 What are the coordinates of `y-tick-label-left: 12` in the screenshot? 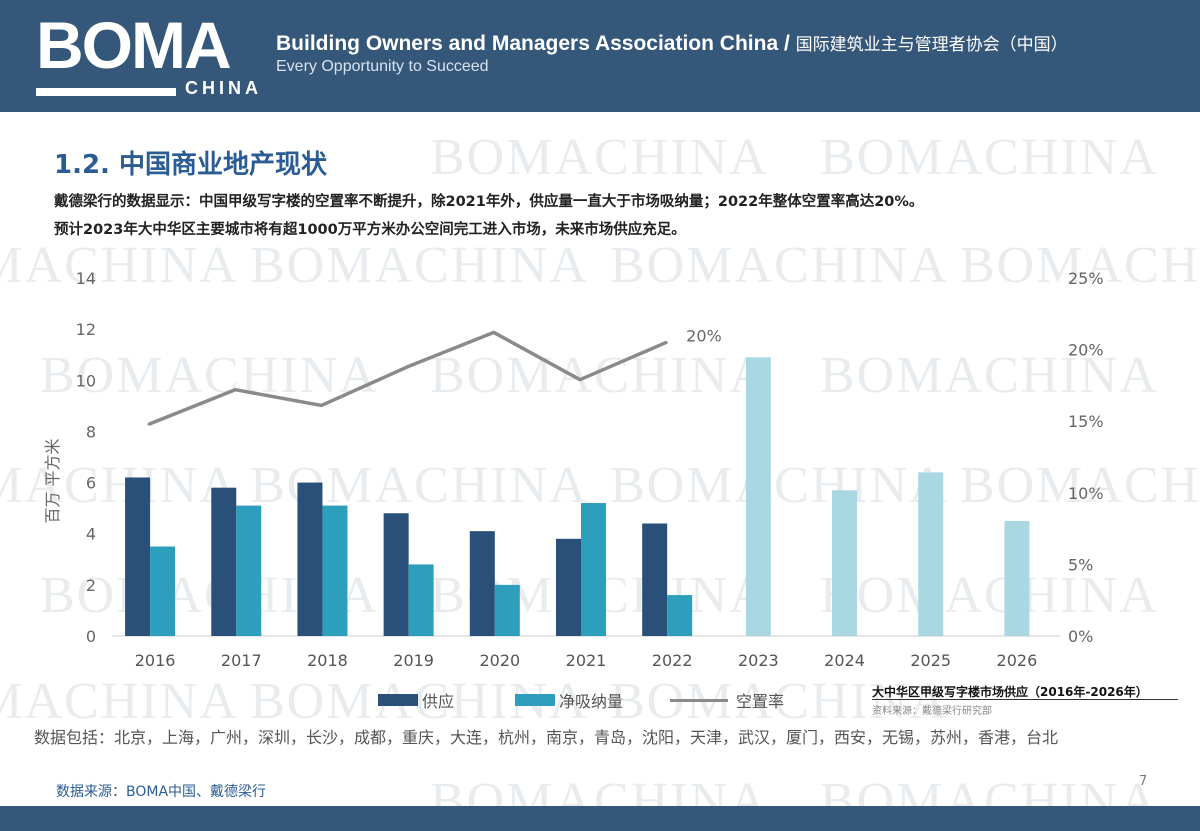 It's located at (86, 329).